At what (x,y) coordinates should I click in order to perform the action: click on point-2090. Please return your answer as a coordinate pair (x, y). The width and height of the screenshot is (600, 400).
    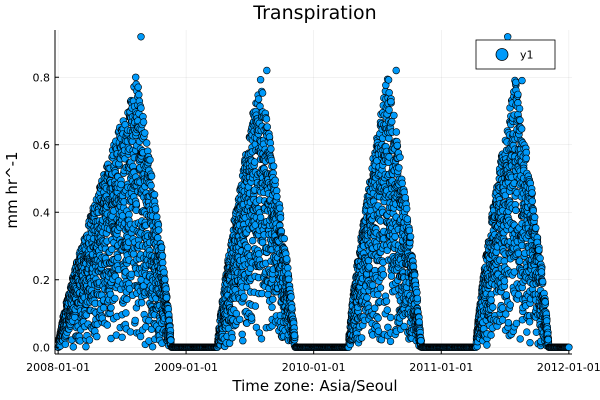
    Looking at the image, I should click on (255, 306).